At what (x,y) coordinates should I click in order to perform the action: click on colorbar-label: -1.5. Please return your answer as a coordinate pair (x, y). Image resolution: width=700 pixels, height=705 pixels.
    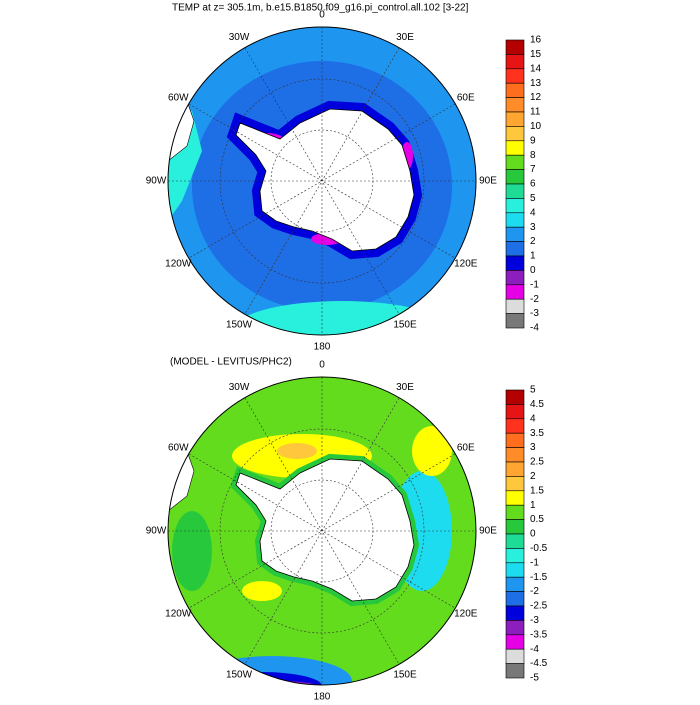
    Looking at the image, I should click on (539, 577).